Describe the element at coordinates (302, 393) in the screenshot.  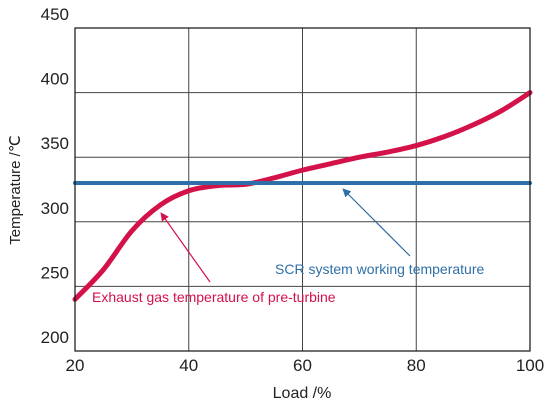
I see `x-axis-label: Load /%` at that location.